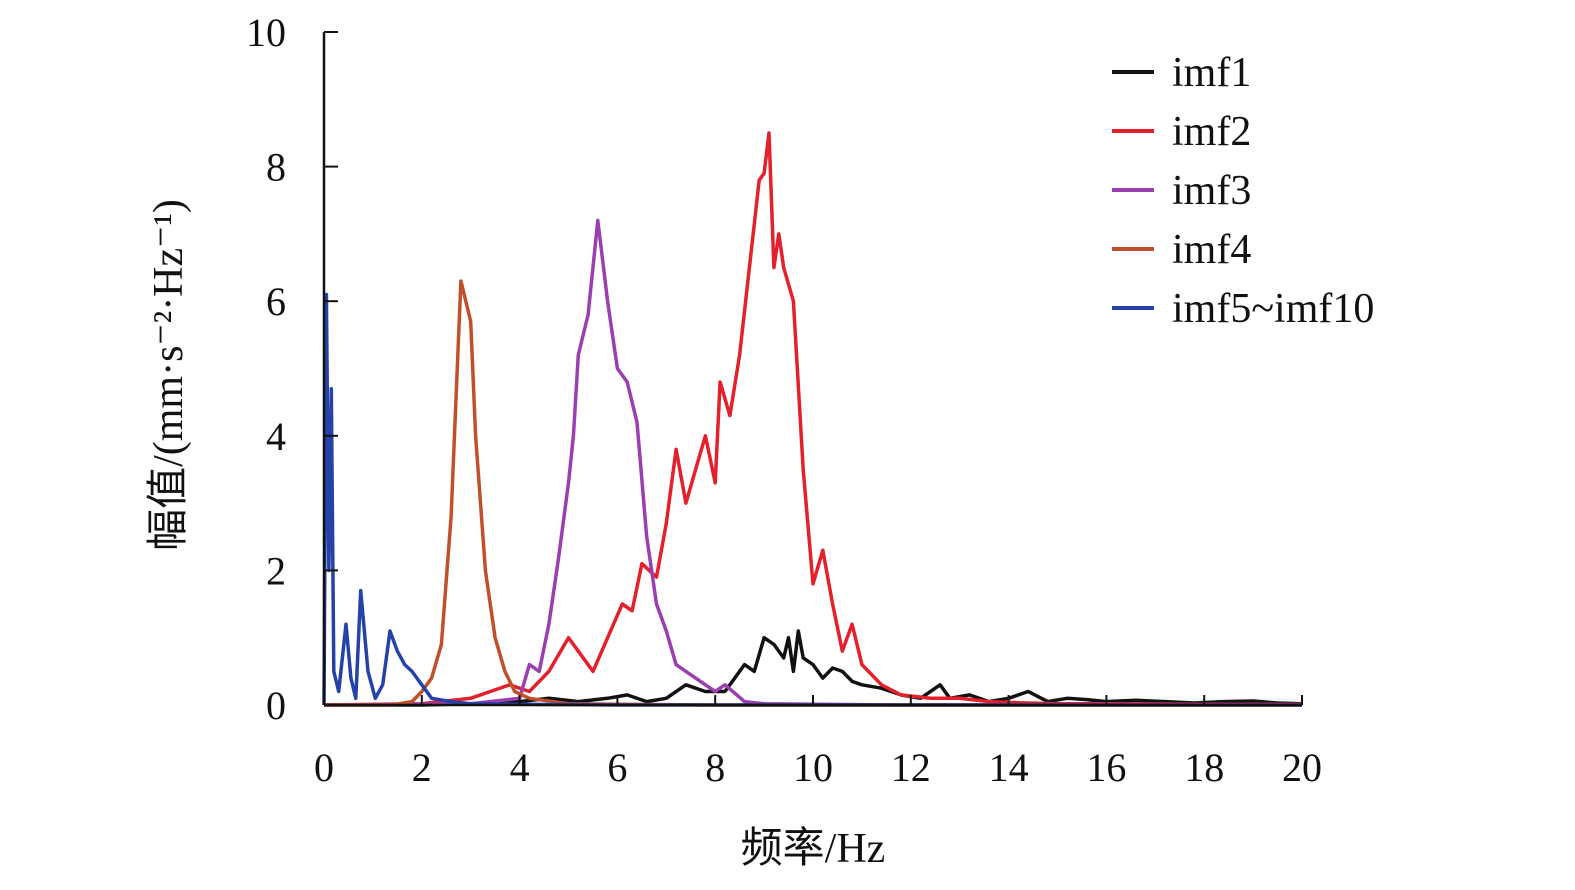 This screenshot has width=1575, height=890. I want to click on x-tick-label: 14, so click(1009, 767).